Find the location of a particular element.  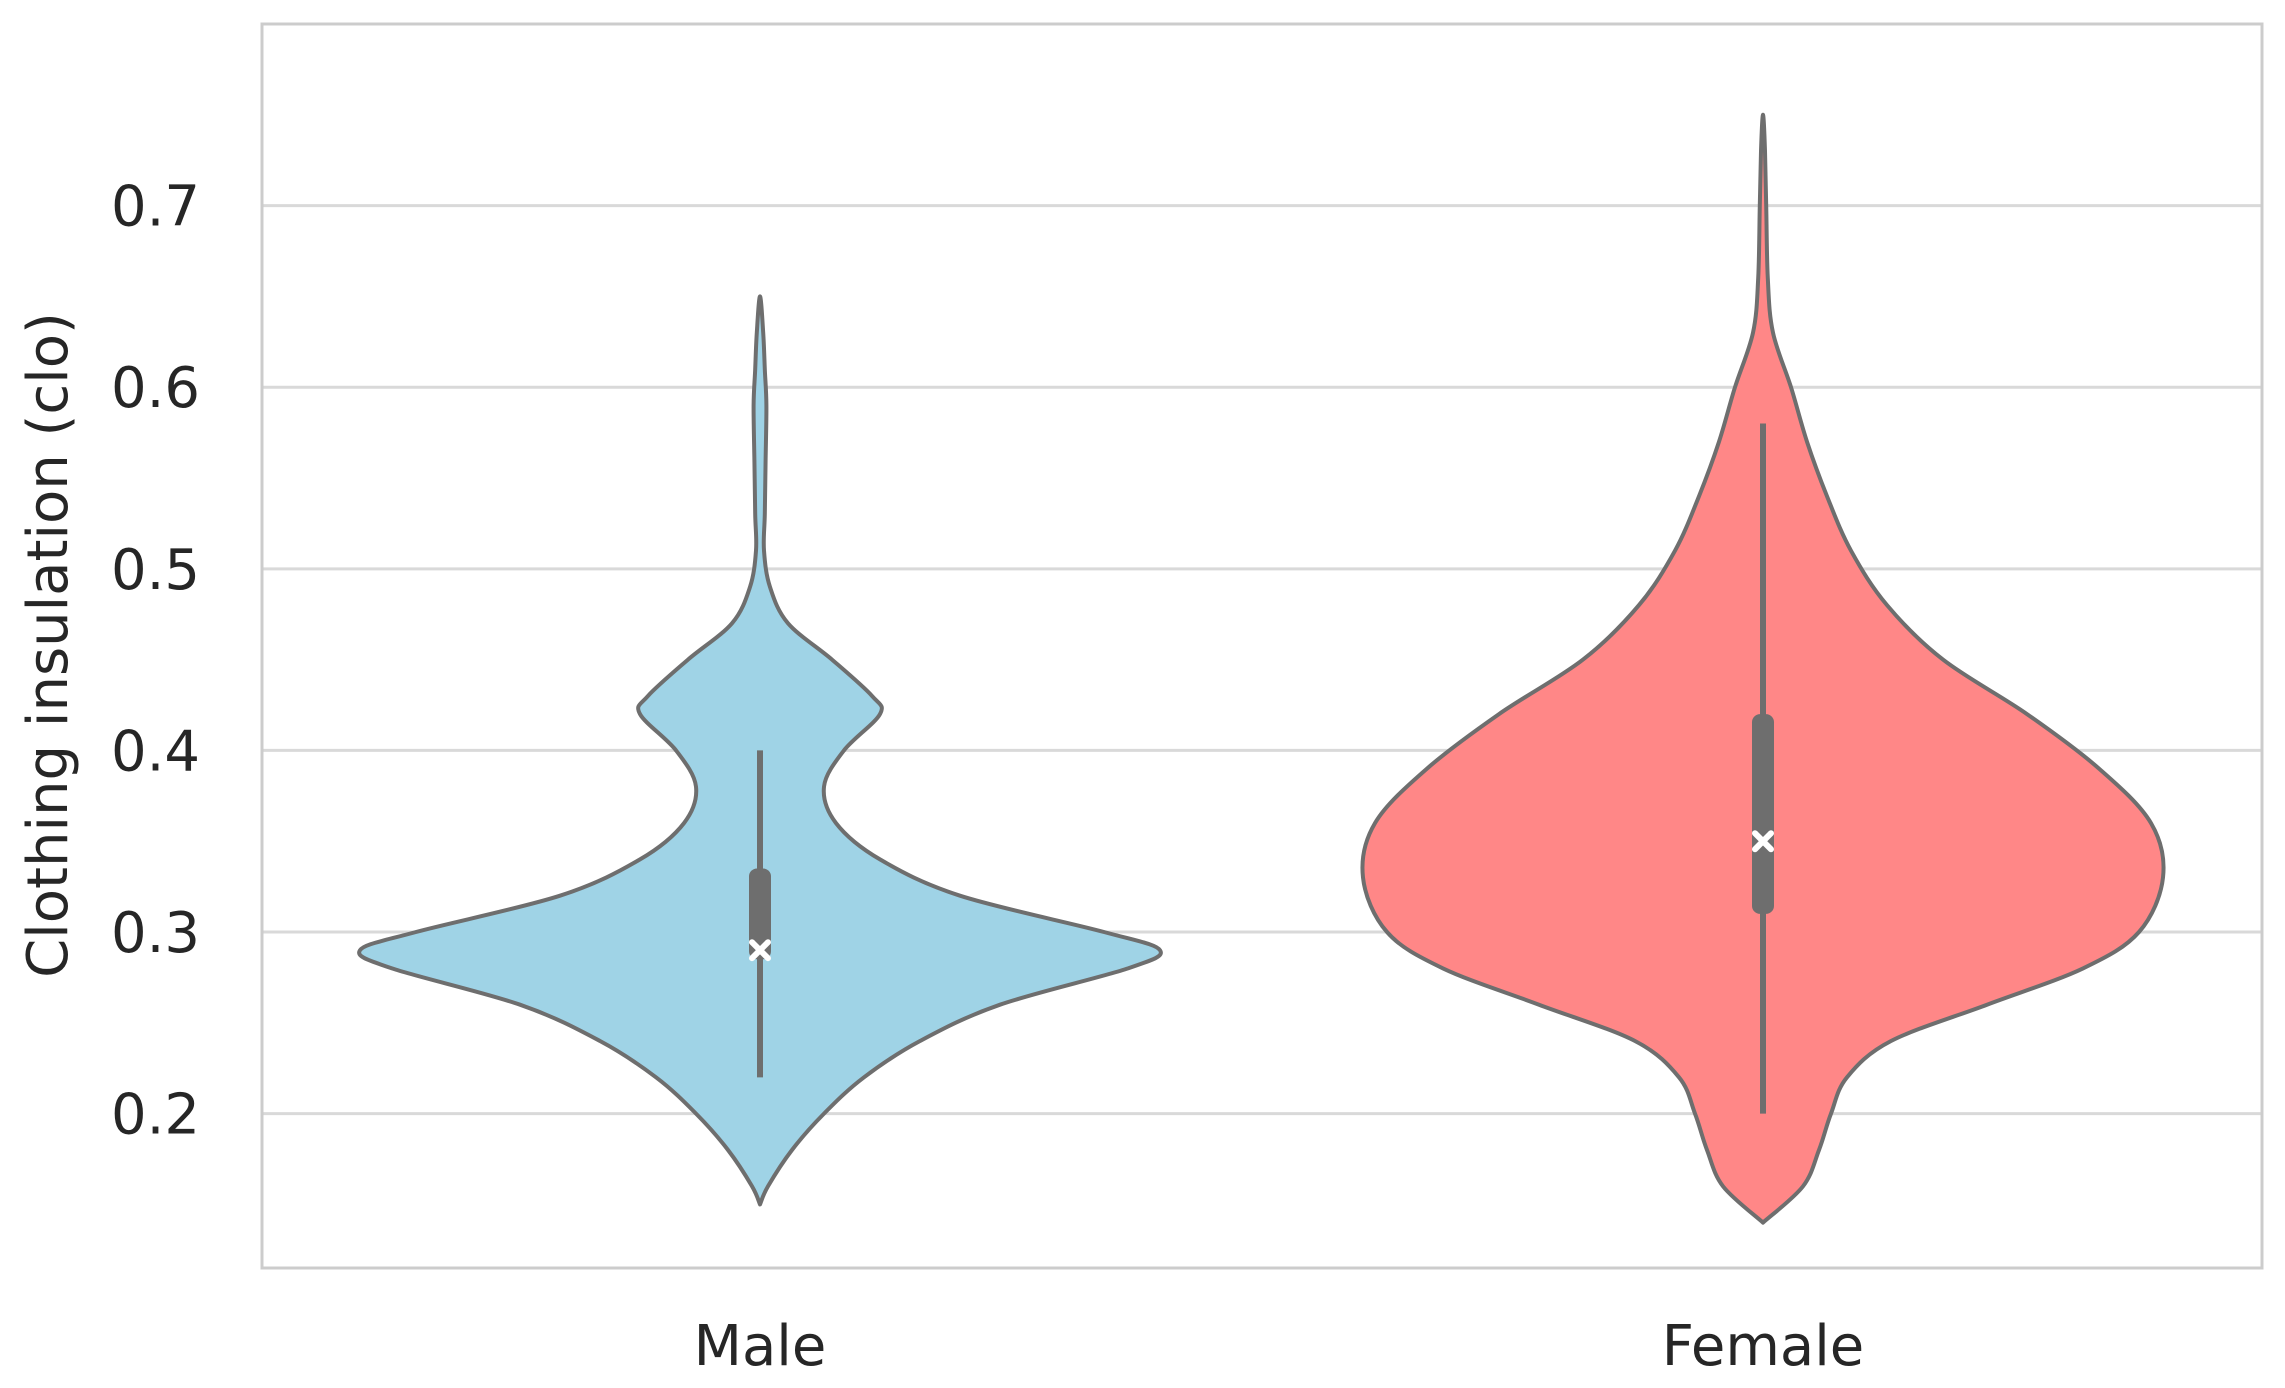

y-tick-label: 0.4 is located at coordinates (155, 751).